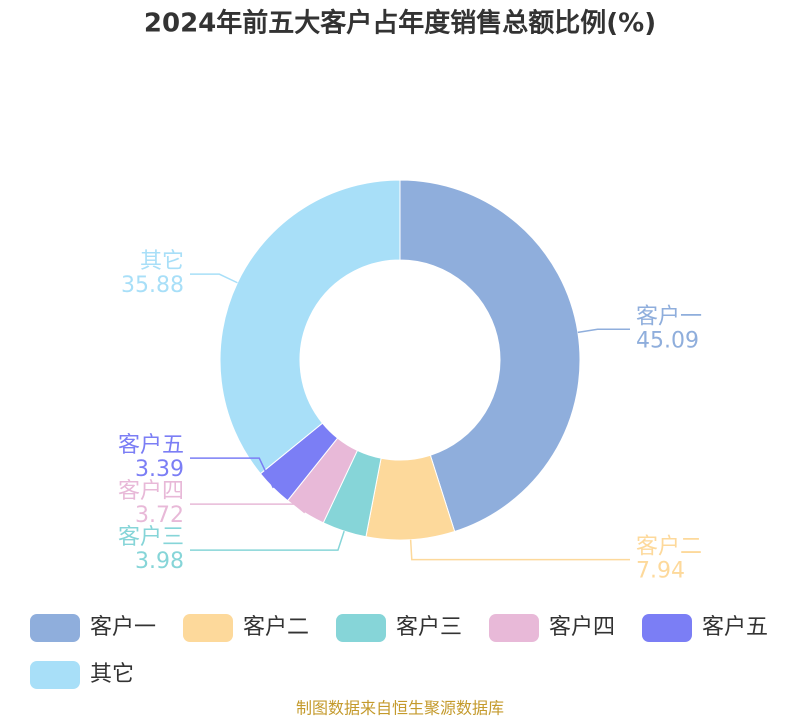 This screenshot has width=800, height=720. Describe the element at coordinates (429, 627) in the screenshot. I see `legend-label: 客户三` at that location.